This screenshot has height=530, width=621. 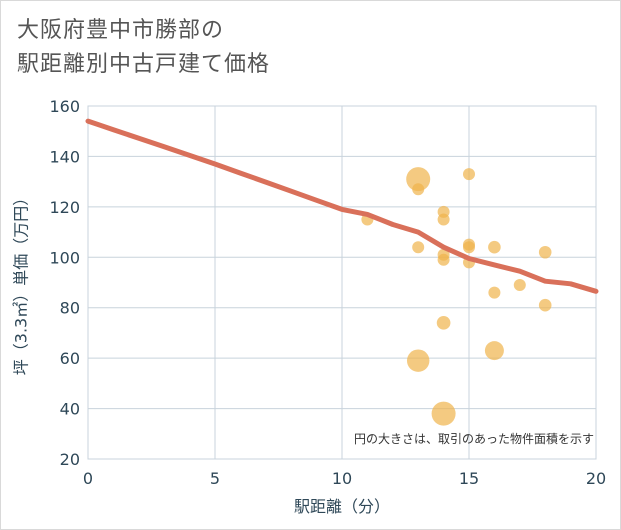 What do you see at coordinates (70, 308) in the screenshot?
I see `y-tick-label: 80` at bounding box center [70, 308].